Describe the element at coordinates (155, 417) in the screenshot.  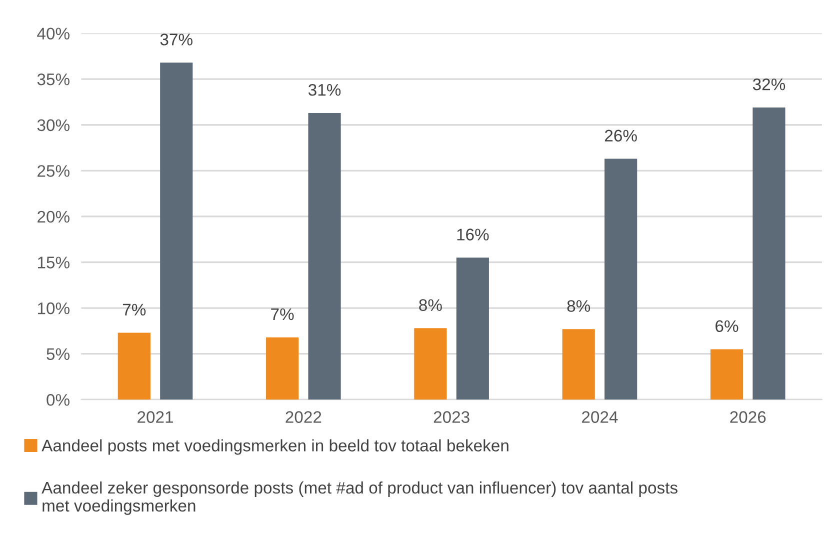
I see `x-tick-label: 2021` at that location.